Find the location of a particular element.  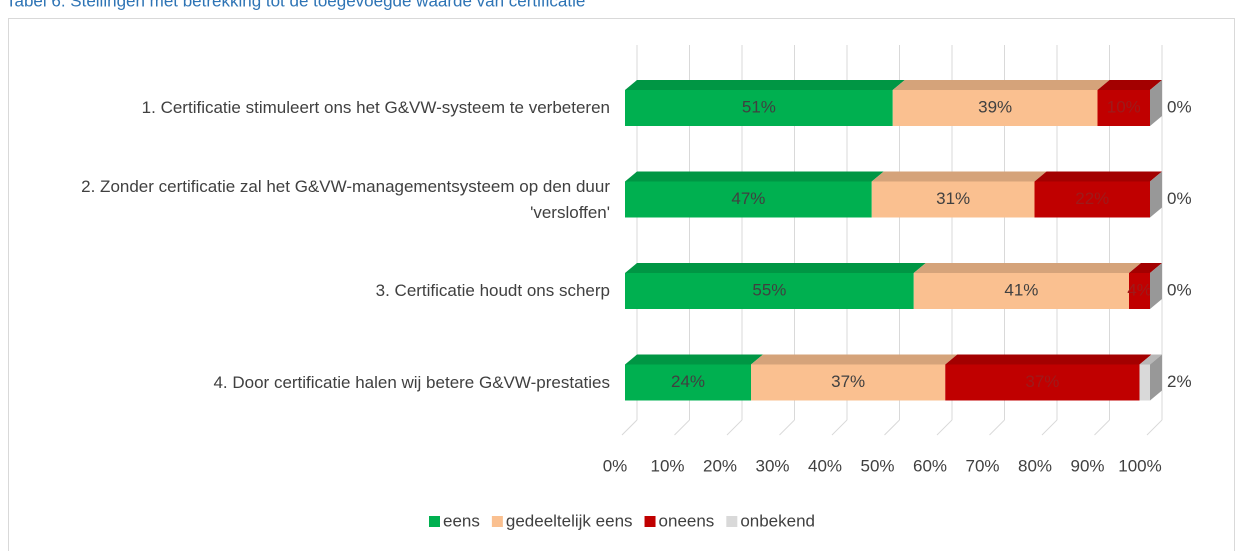

value-label: 24% is located at coordinates (688, 381).